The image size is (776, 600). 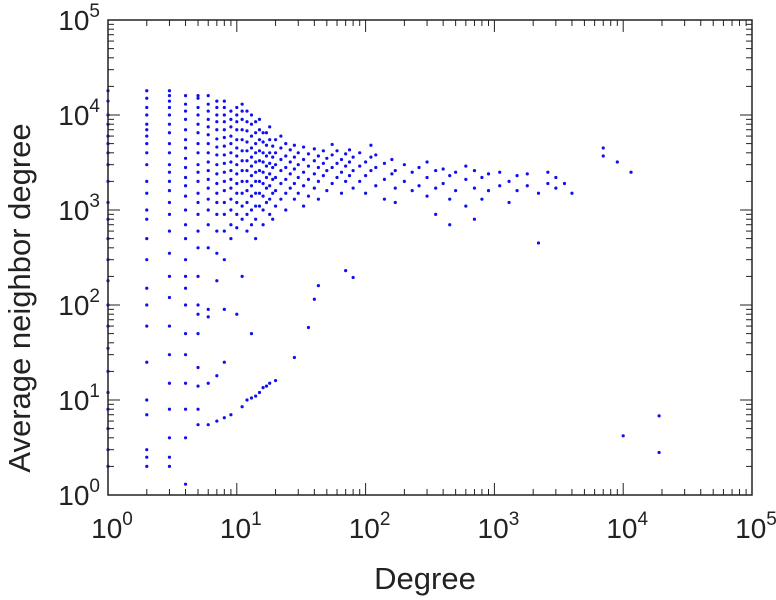 I want to click on y-tick-label: 10², so click(x=79, y=303).